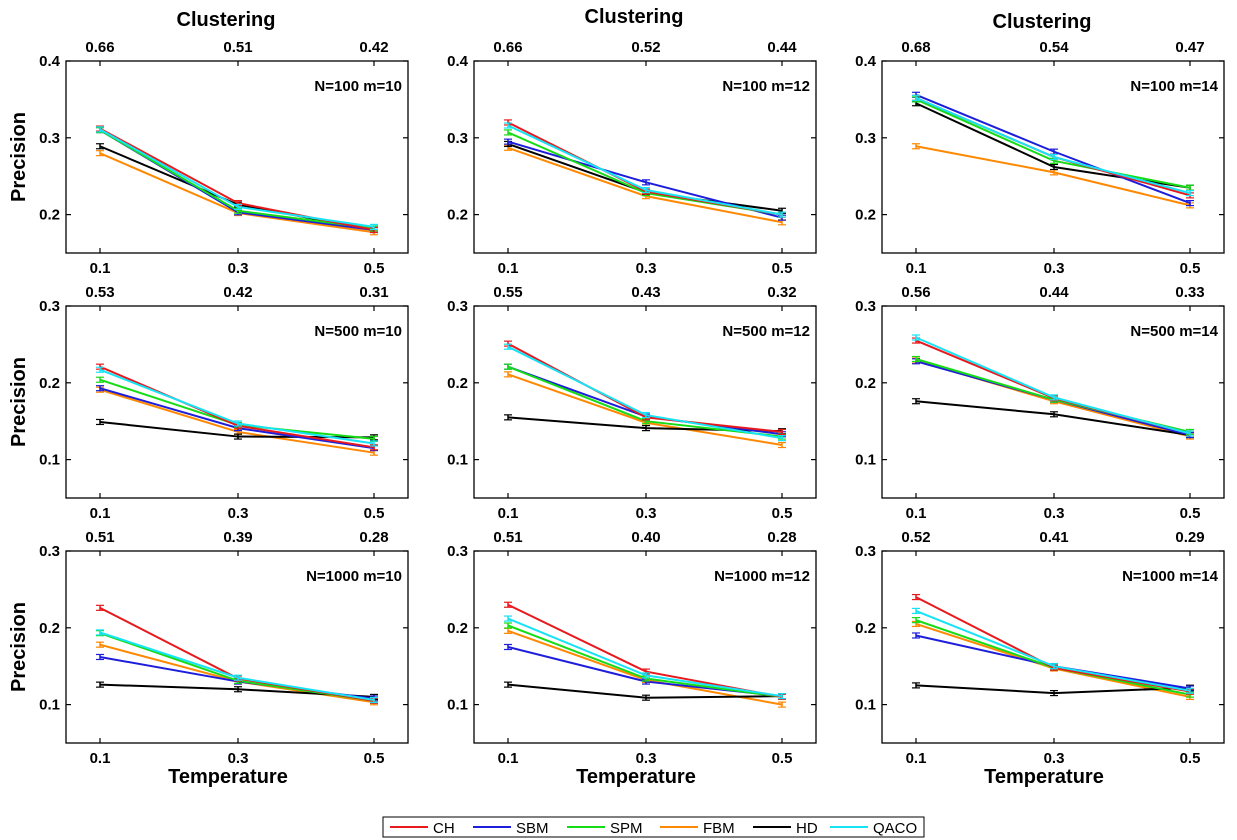 This screenshot has height=840, width=1237. What do you see at coordinates (781, 292) in the screenshot?
I see `top-tick-label: 0.32` at bounding box center [781, 292].